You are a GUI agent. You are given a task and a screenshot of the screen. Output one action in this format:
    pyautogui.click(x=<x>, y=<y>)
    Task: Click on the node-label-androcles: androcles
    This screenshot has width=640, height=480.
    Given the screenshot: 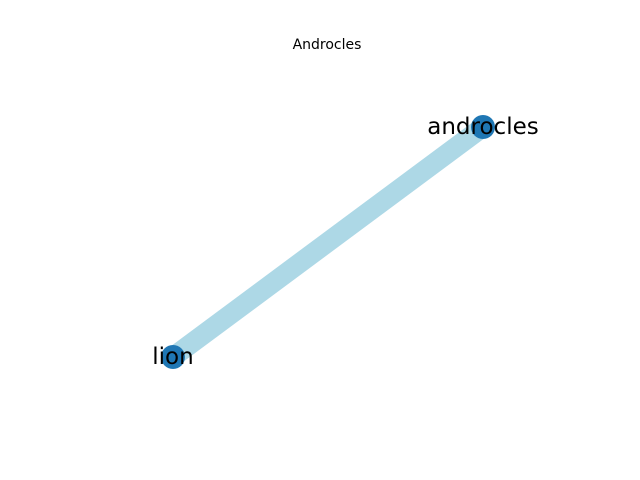 What is the action you would take?
    pyautogui.click(x=482, y=127)
    